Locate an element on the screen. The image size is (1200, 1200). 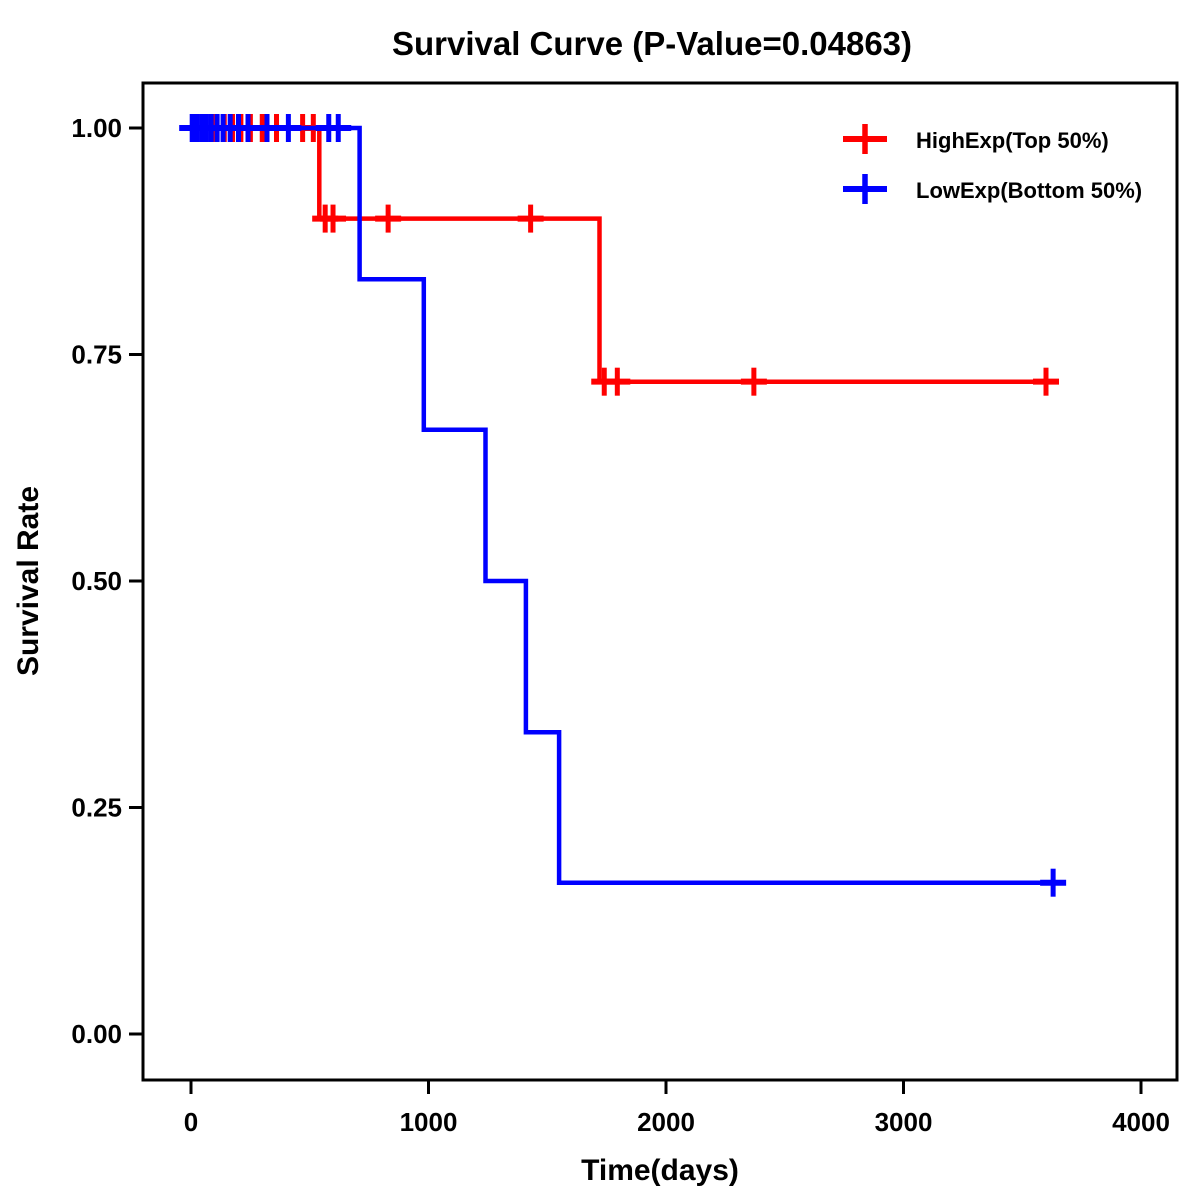
x-axis-title: Time(days) is located at coordinates (660, 1170).